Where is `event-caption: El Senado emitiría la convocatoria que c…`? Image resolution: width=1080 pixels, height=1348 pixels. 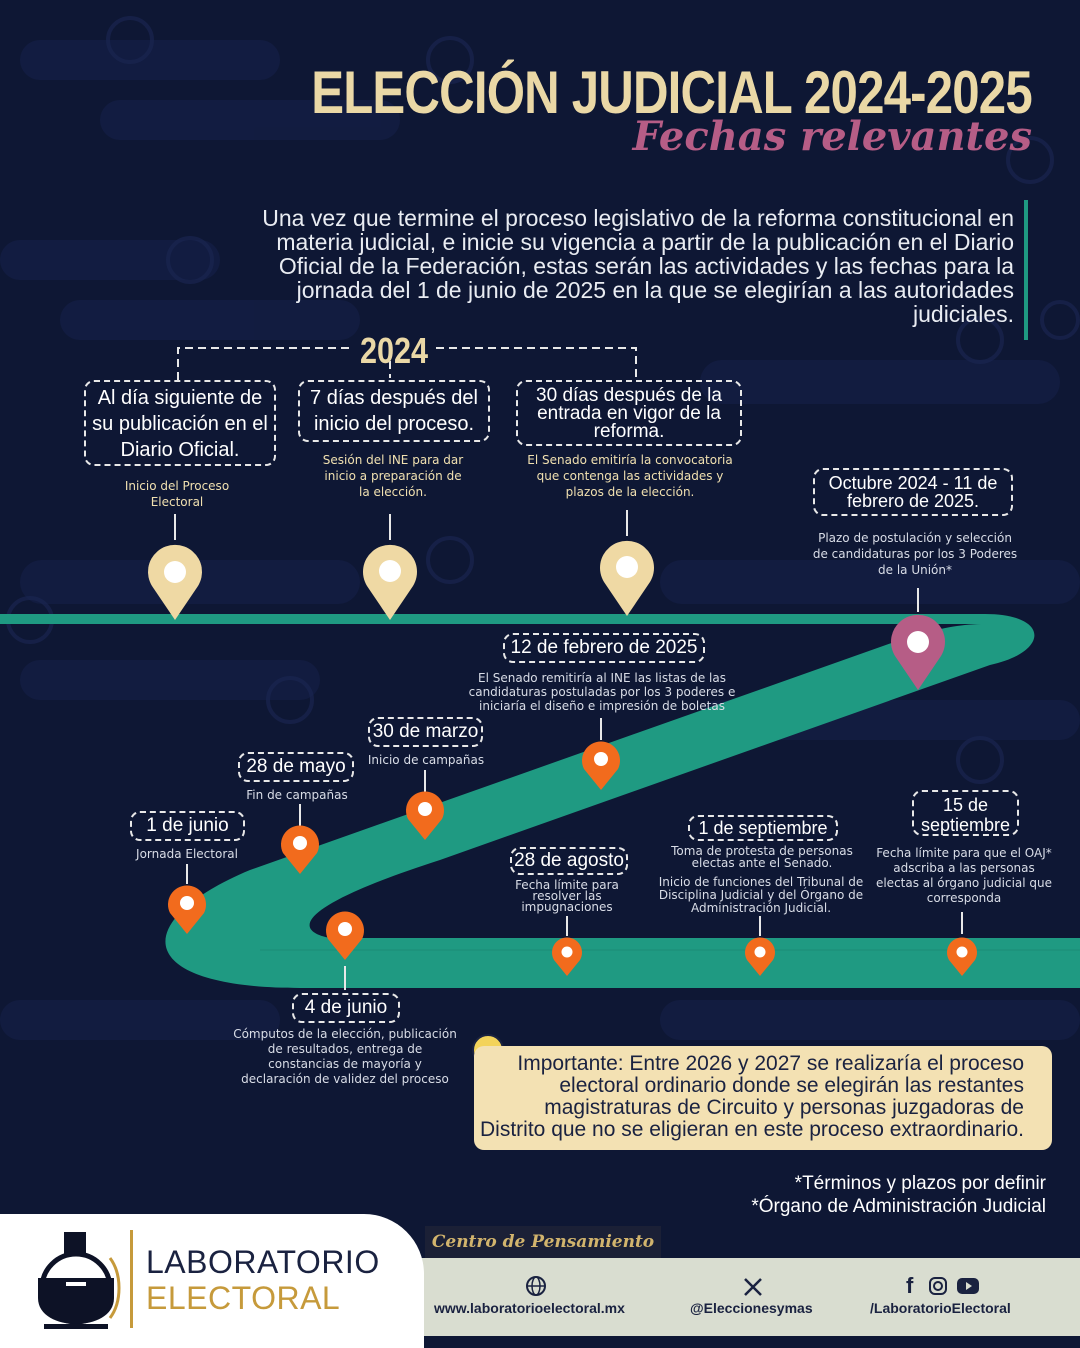 event-caption: El Senado emitiría la convocatoria que c… is located at coordinates (630, 476).